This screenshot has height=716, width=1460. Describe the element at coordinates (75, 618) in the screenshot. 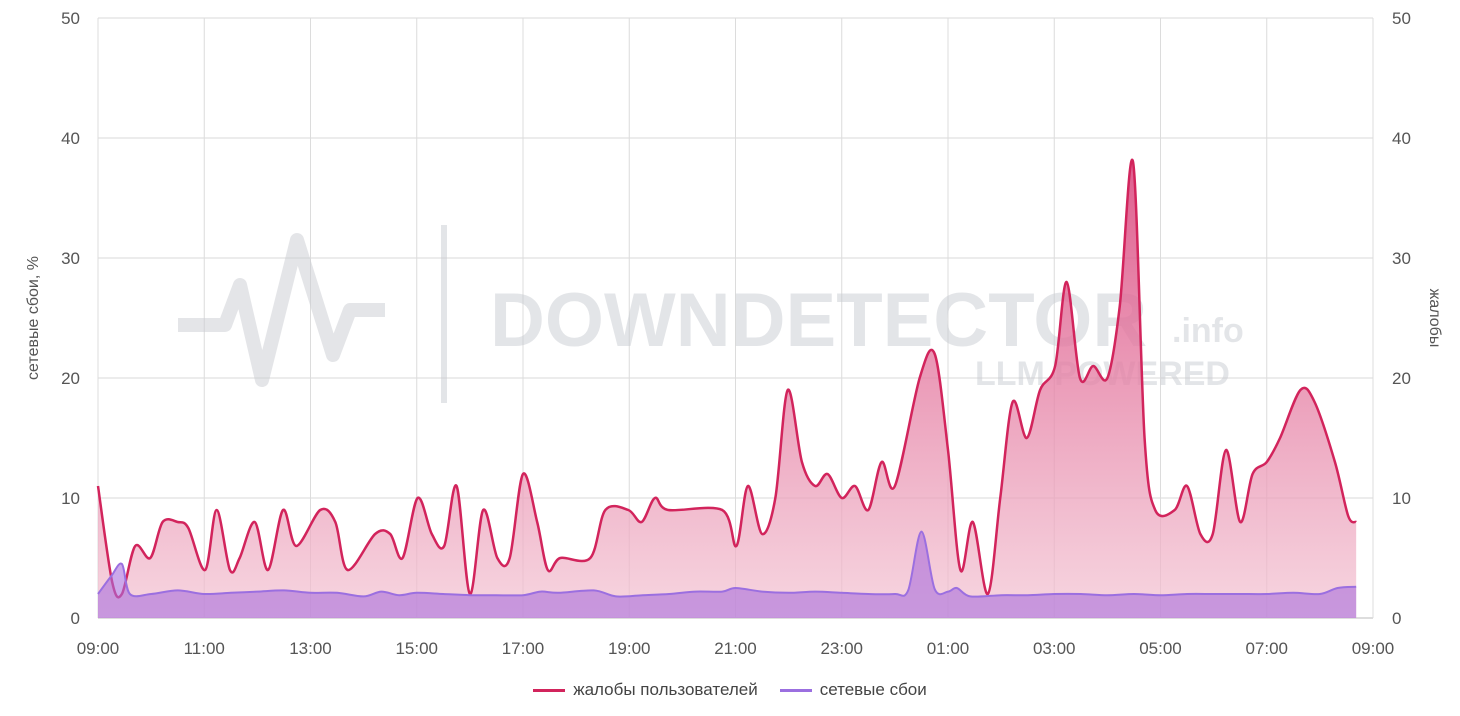

I see `y-tick-left: 0` at that location.